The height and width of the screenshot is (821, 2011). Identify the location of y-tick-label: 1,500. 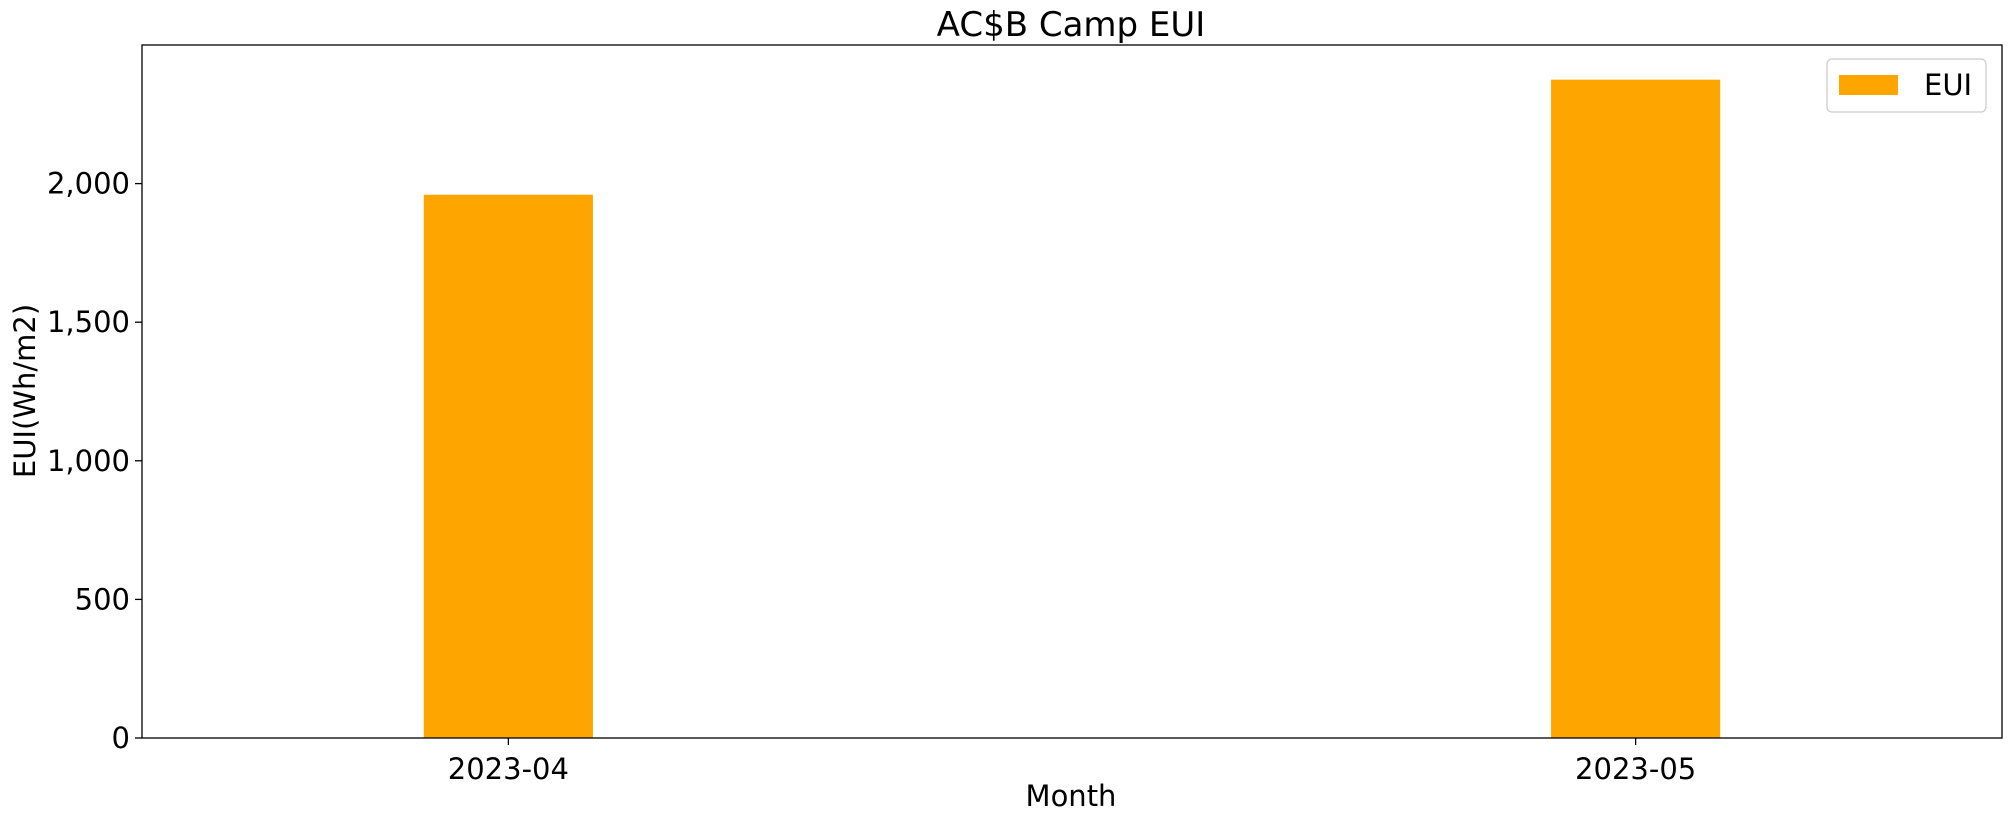
(88, 322).